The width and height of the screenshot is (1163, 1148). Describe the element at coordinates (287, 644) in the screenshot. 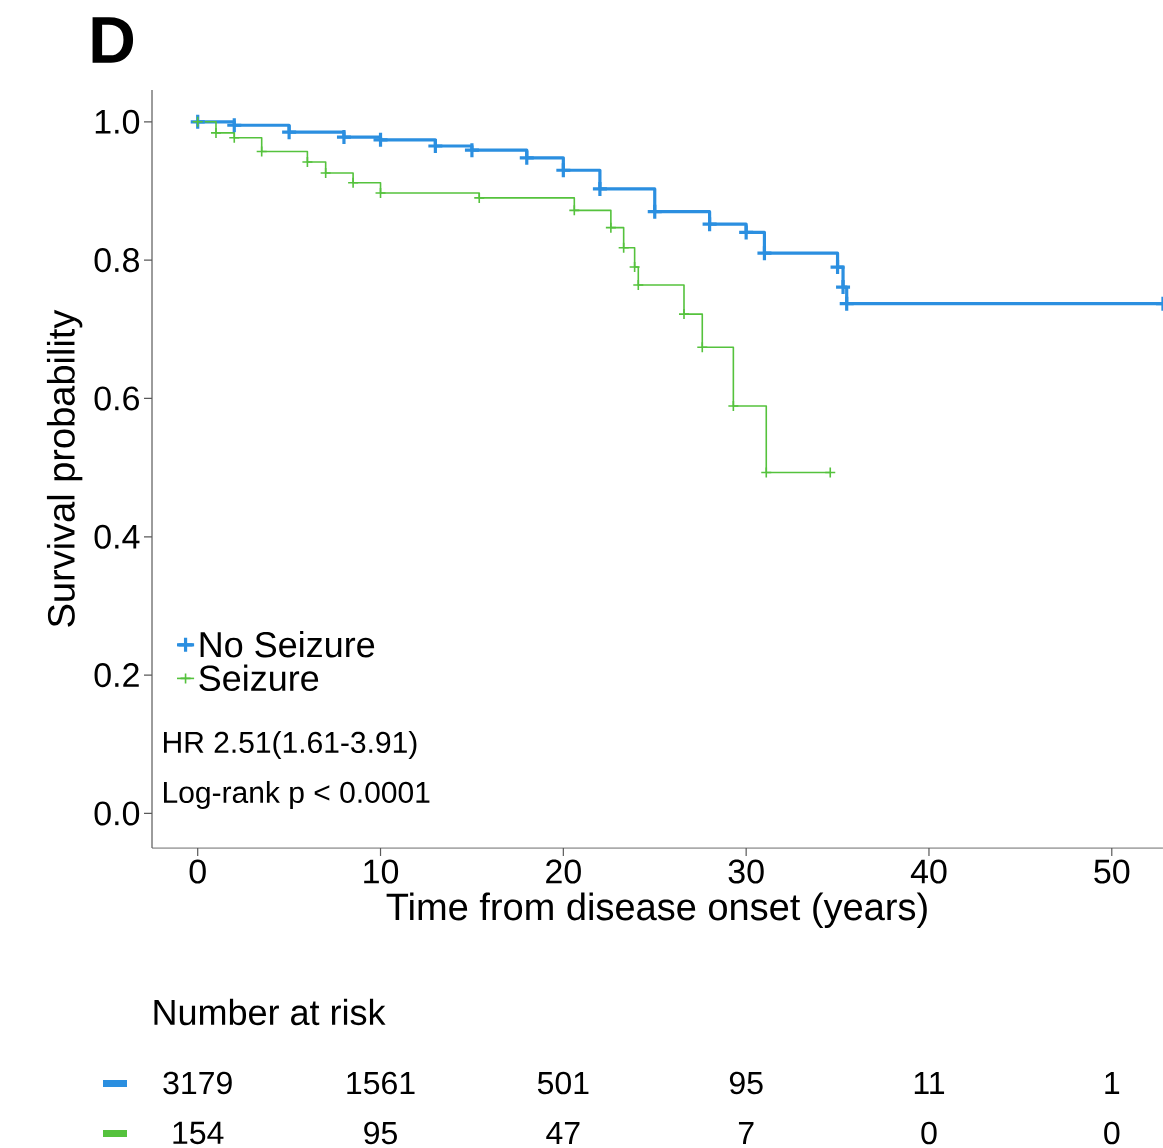

I see `legend-label: No Seizure` at that location.